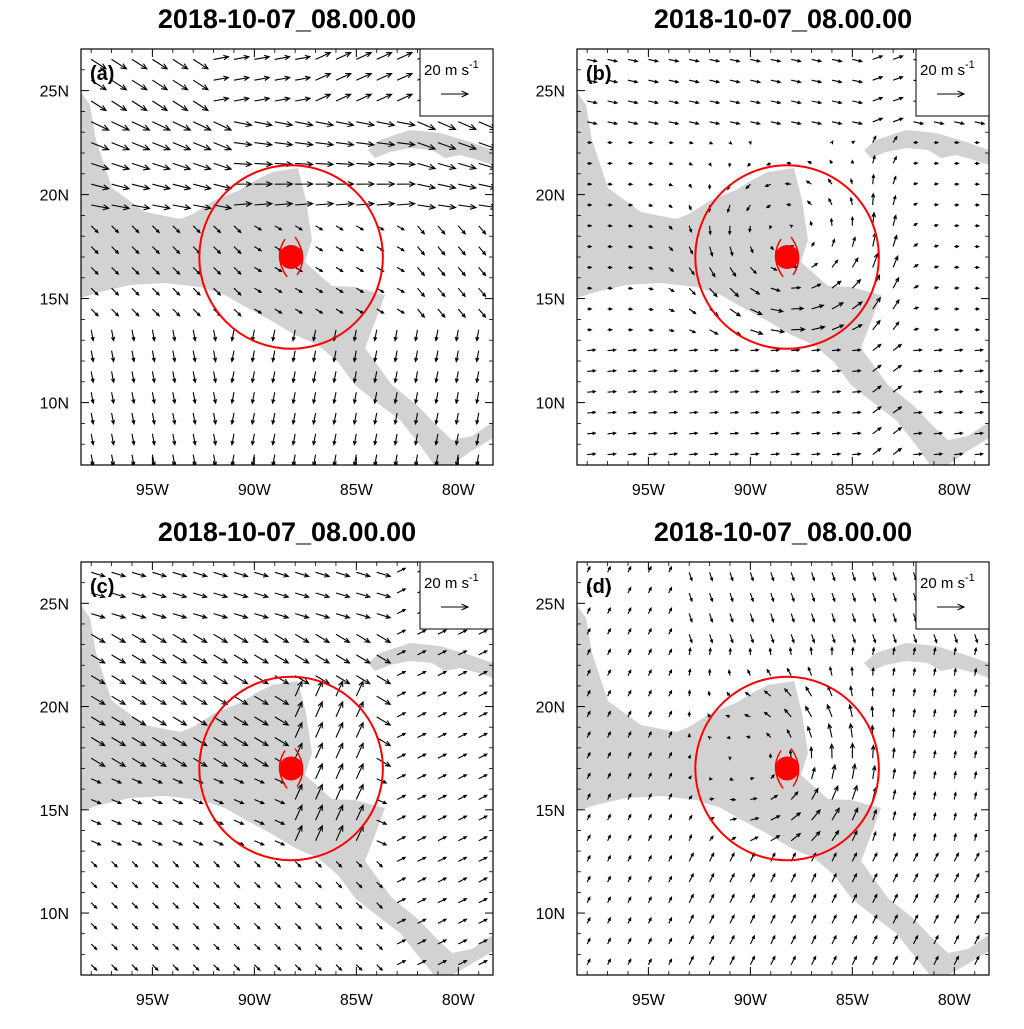 The image size is (1024, 1029). I want to click on lon-tick-label: 90W, so click(255, 1000).